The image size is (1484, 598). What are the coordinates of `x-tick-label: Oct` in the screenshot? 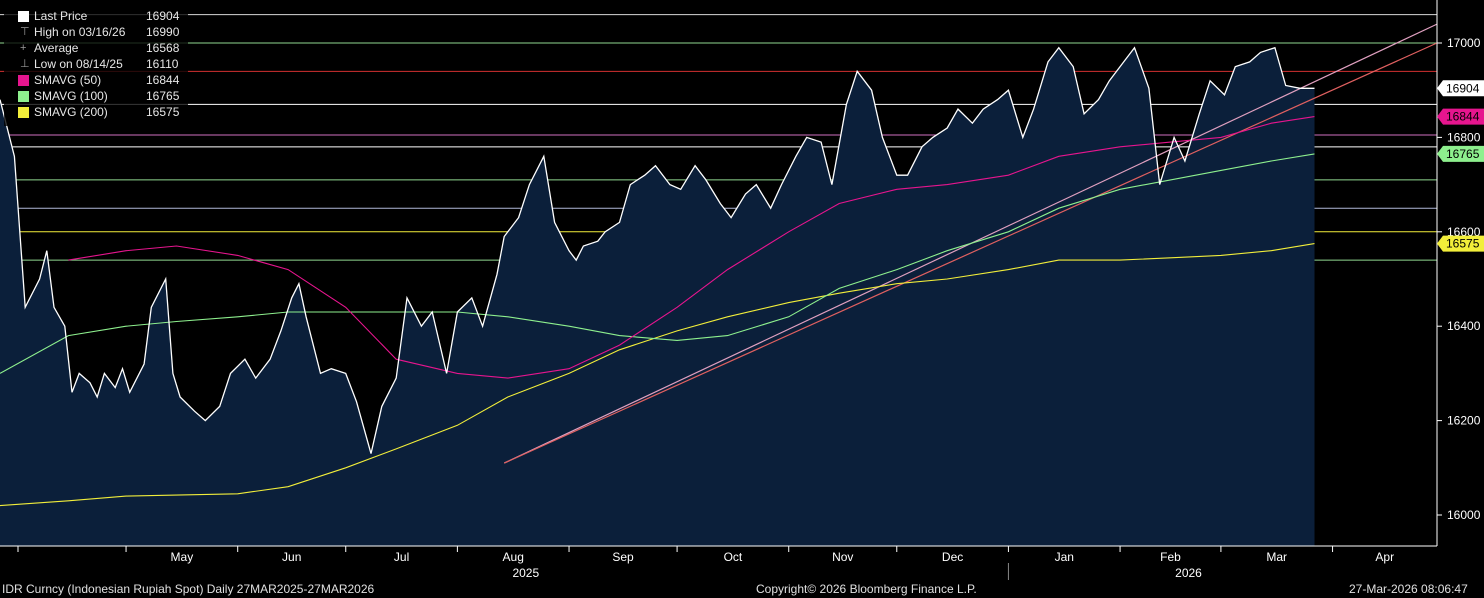 It's located at (733, 557).